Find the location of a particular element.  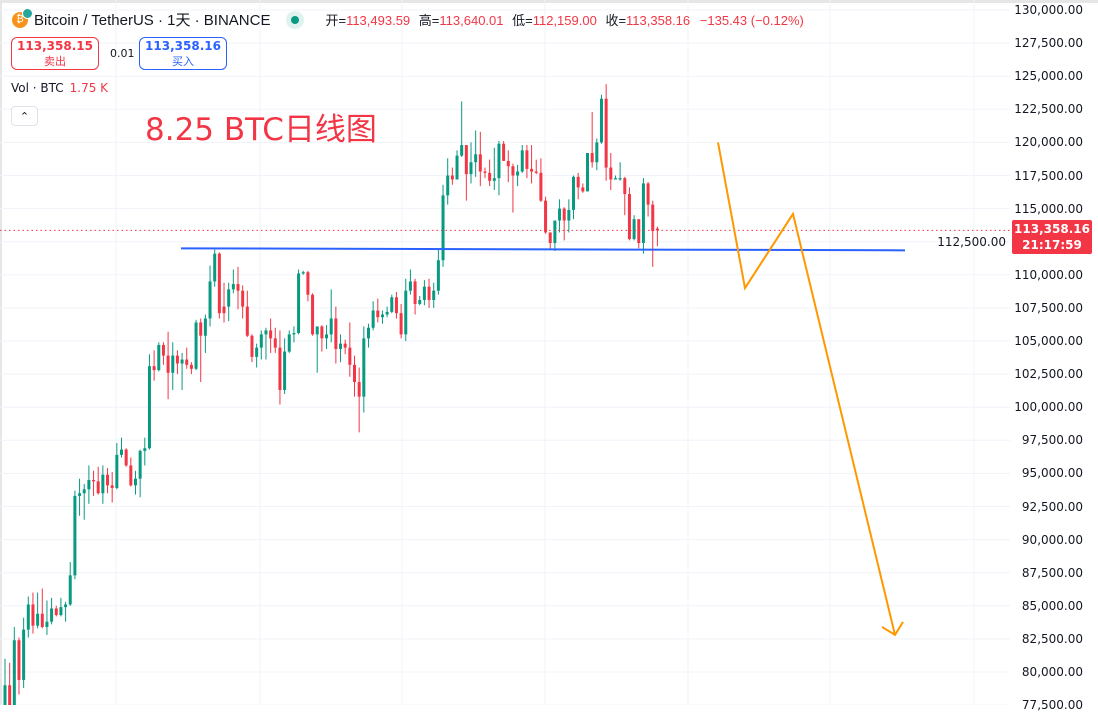

price-axis-label: 117,500.00 is located at coordinates (1048, 175).